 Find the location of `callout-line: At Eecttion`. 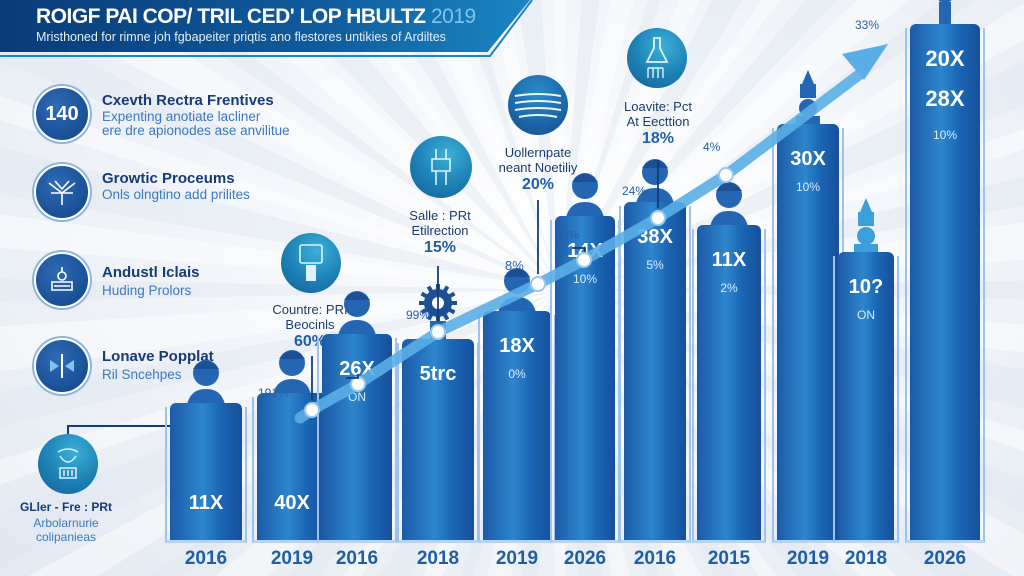

callout-line: At Eecttion is located at coordinates (658, 121).